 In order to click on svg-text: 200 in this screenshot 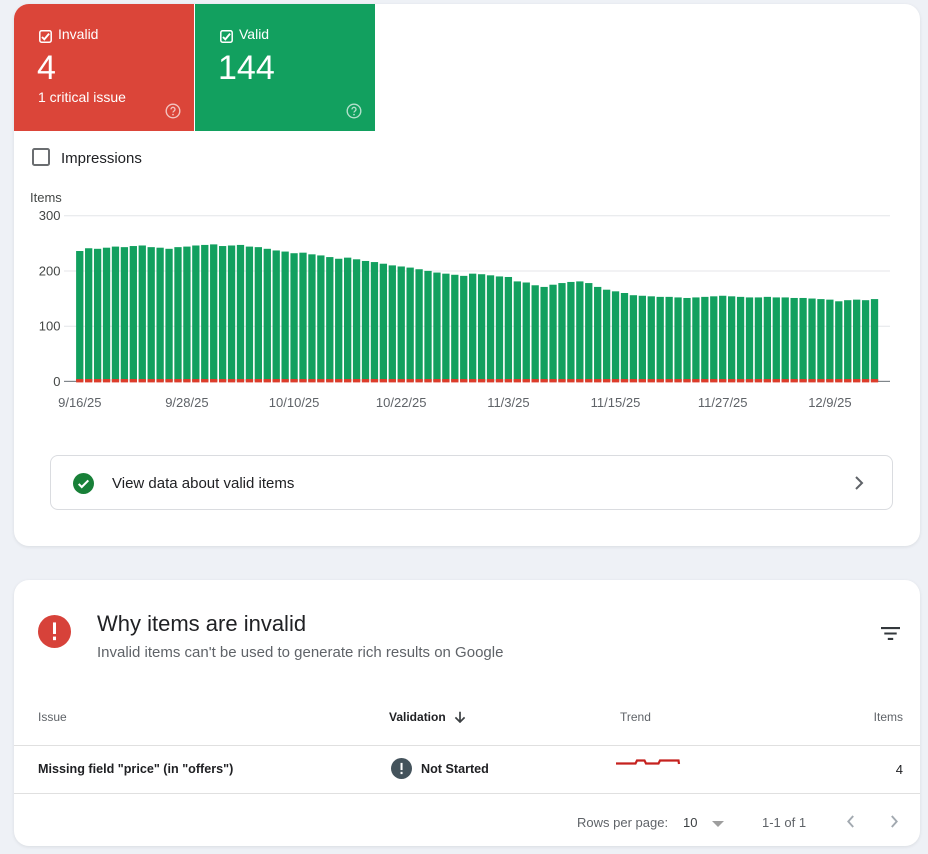, I will do `click(50, 271)`.